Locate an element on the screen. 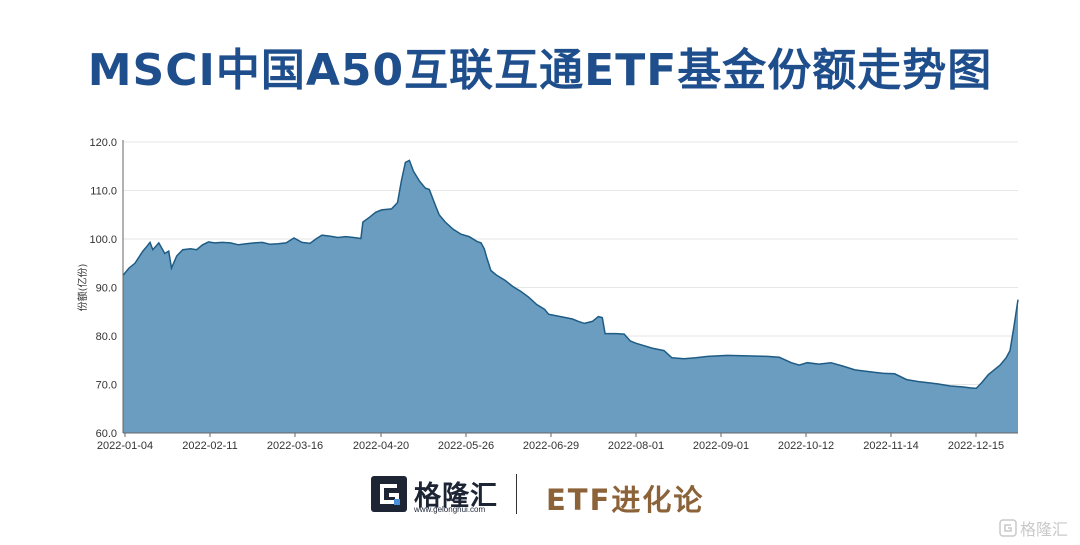  y-axis-label: 份额(亿份) is located at coordinates (82, 288).